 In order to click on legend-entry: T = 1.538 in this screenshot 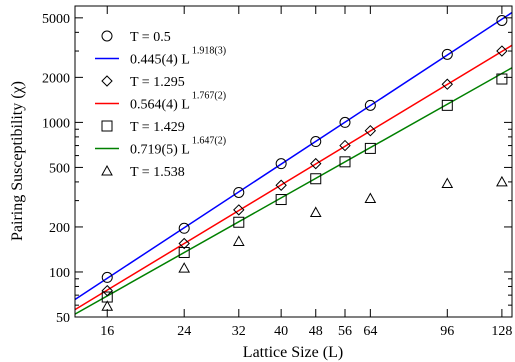, I will do `click(143, 172)`.